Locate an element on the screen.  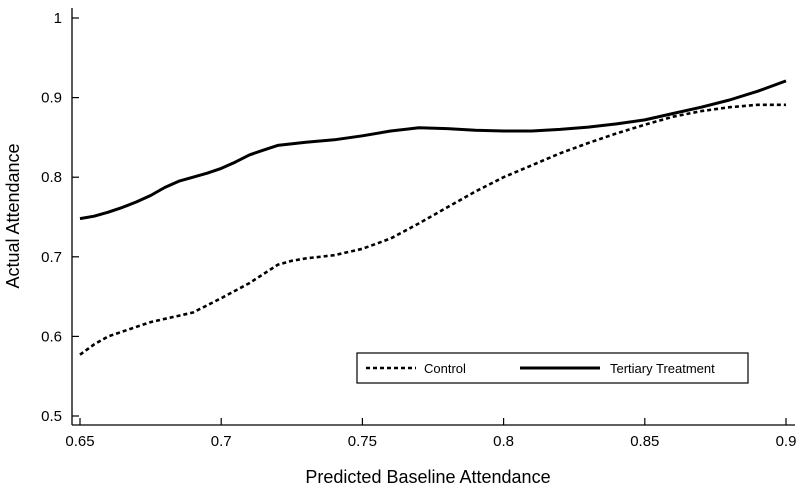
y-tick-label: 1 is located at coordinates (58, 18).